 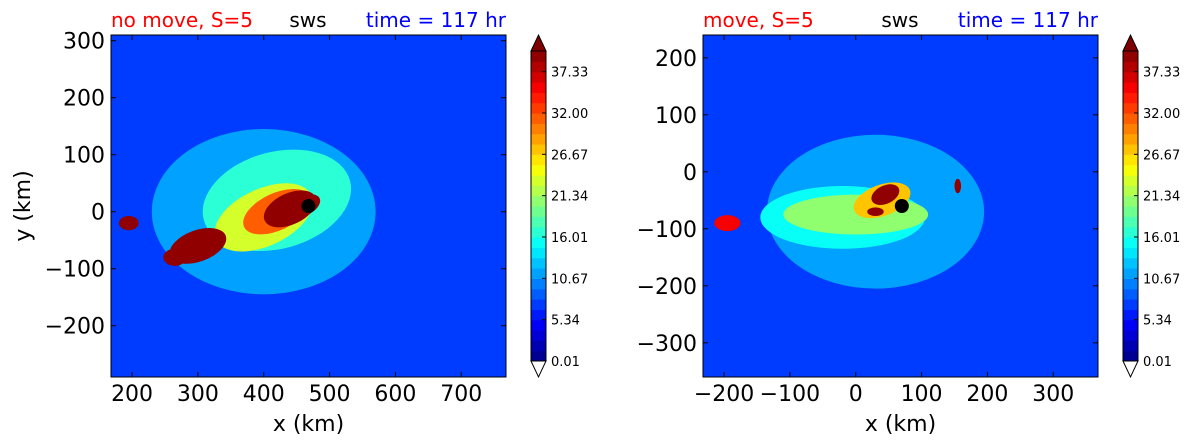 I want to click on y-axis-label: y (km), so click(x=23, y=205).